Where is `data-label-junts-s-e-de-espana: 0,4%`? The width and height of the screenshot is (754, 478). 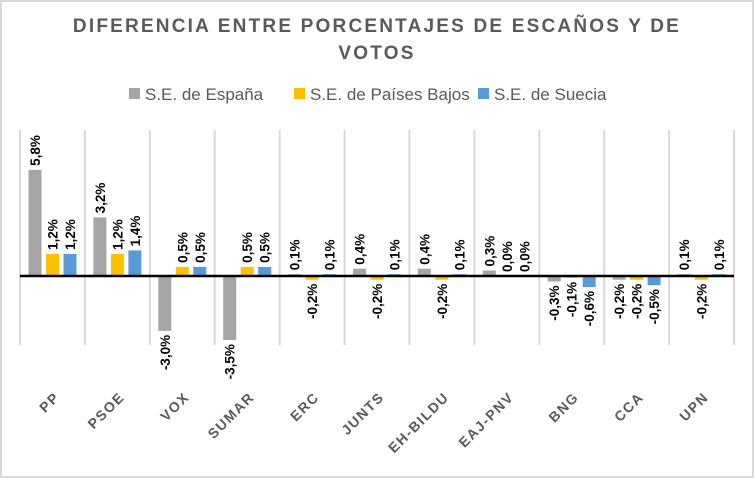
data-label-junts-s-e-de-espana: 0,4% is located at coordinates (360, 249).